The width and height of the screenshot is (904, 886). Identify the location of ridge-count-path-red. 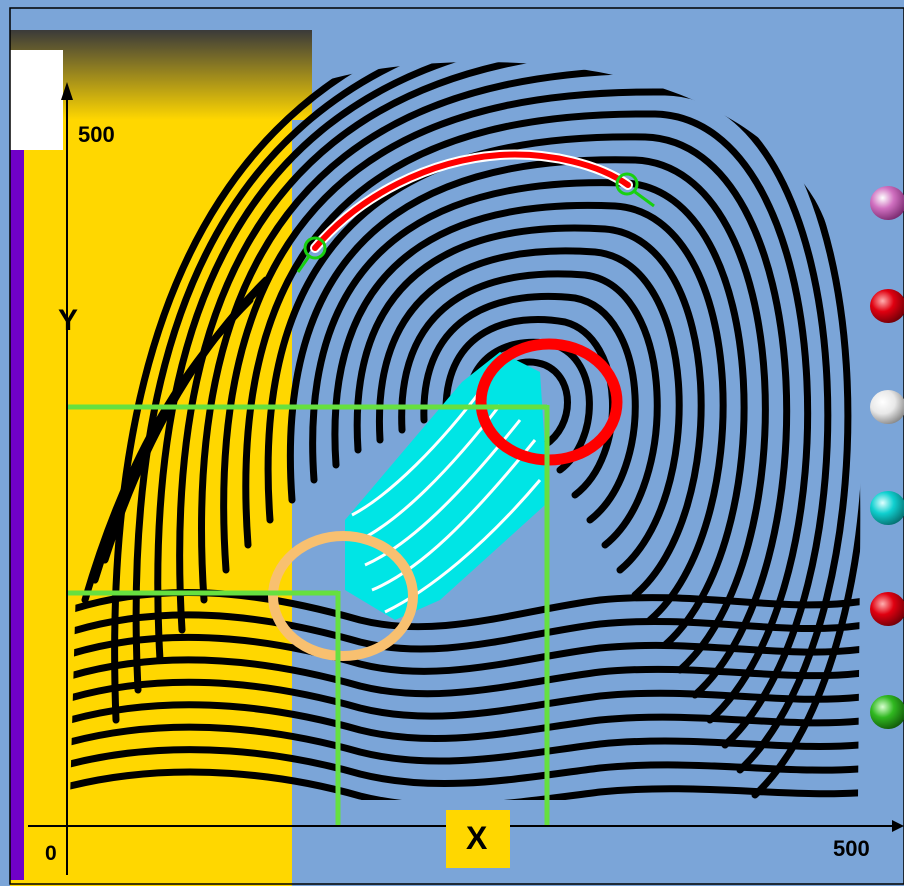
(471, 201).